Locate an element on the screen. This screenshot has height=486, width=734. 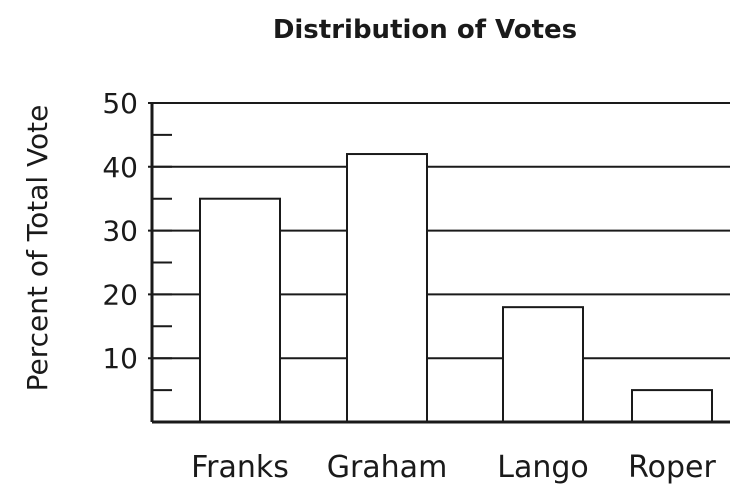
chart-title: Distribution of Votes is located at coordinates (425, 30).